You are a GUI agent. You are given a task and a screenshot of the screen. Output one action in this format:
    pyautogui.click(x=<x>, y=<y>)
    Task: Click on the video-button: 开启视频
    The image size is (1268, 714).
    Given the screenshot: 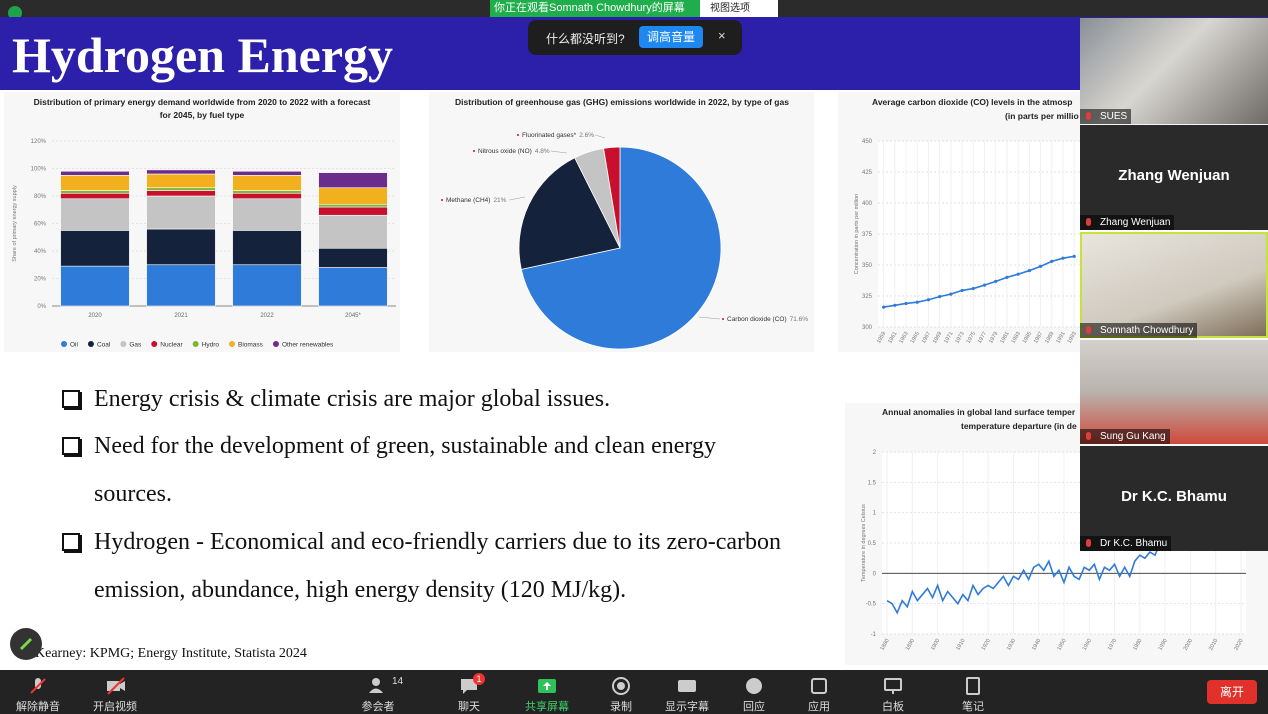 What is the action you would take?
    pyautogui.click(x=115, y=692)
    